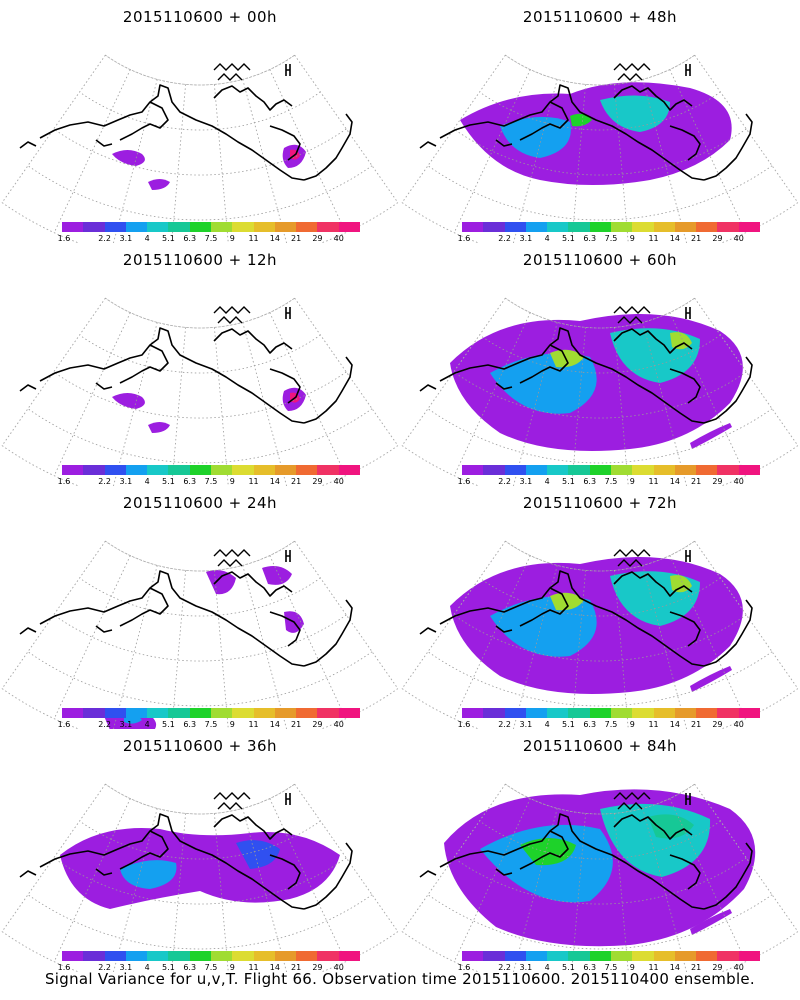 Image resolution: width=800 pixels, height=1000 pixels. I want to click on panel-title: 2015110600 + 36h, so click(200, 746).